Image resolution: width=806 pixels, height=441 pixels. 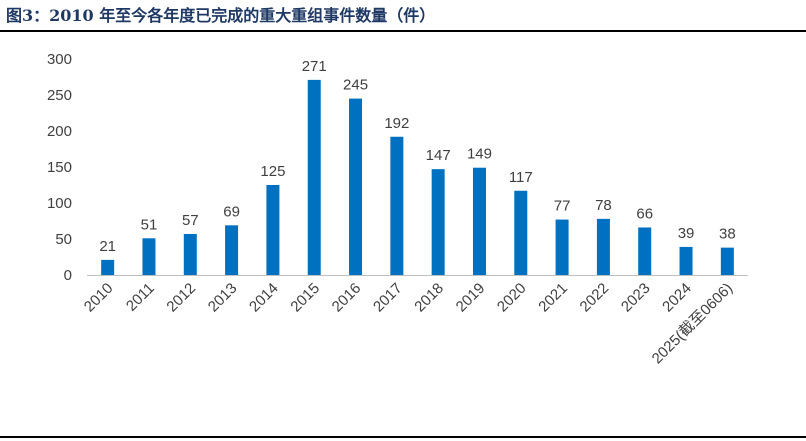 I want to click on y-tick-label: 250, so click(x=59, y=95).